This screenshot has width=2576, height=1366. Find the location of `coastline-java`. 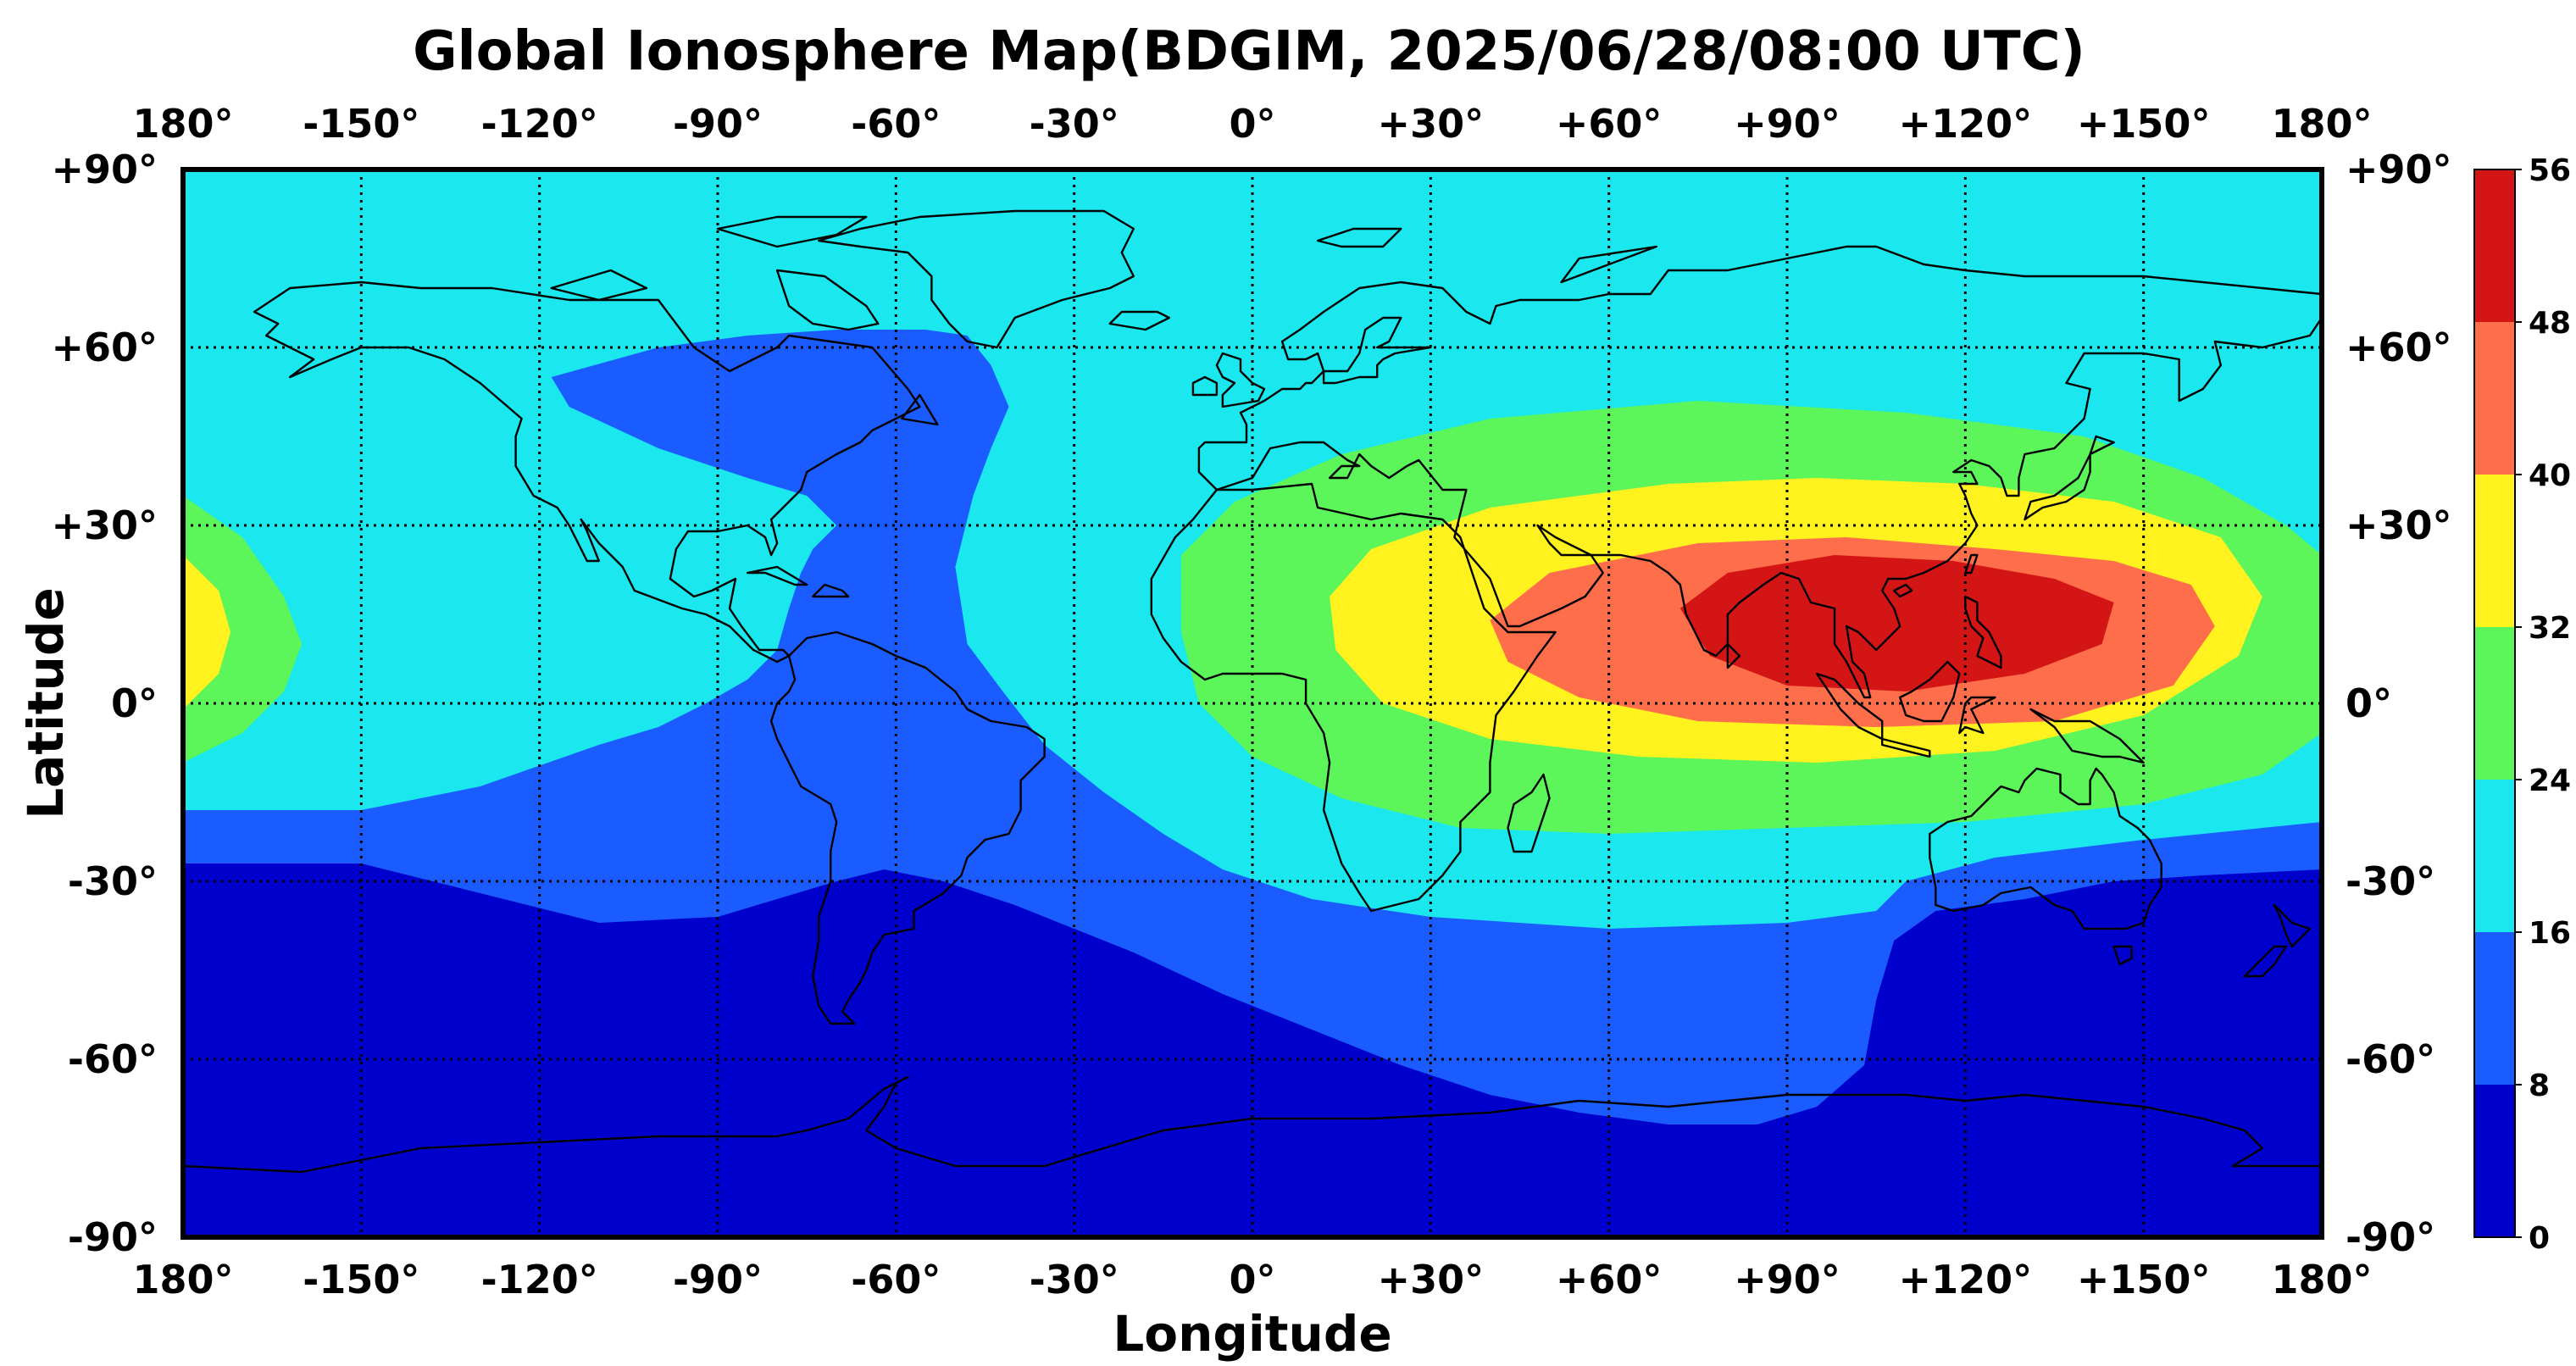

coastline-java is located at coordinates (1905, 747).